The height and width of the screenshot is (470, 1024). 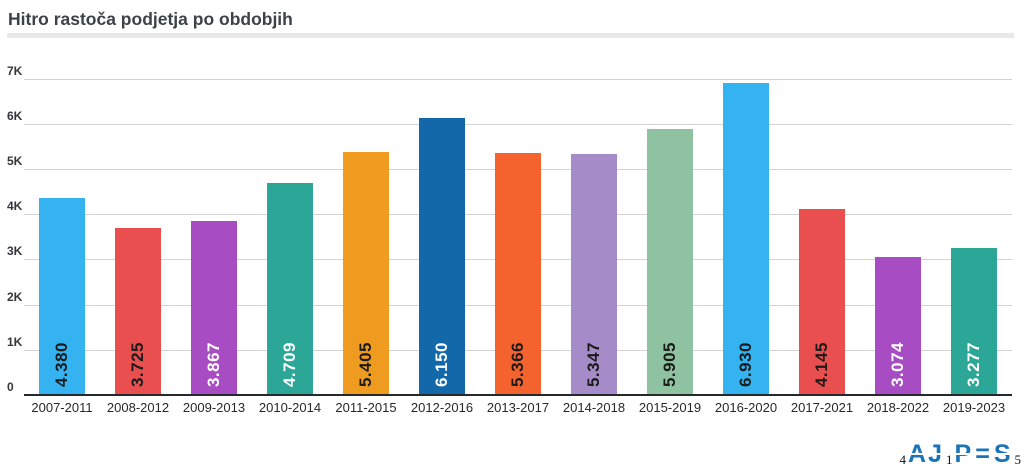 What do you see at coordinates (983, 454) in the screenshot?
I see `logo-letters: =` at bounding box center [983, 454].